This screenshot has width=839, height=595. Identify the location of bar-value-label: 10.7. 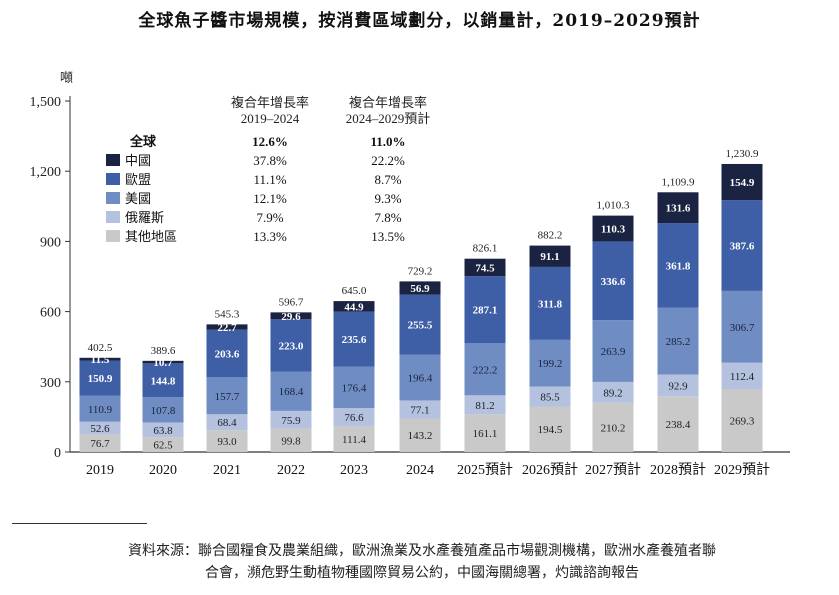
(163, 363).